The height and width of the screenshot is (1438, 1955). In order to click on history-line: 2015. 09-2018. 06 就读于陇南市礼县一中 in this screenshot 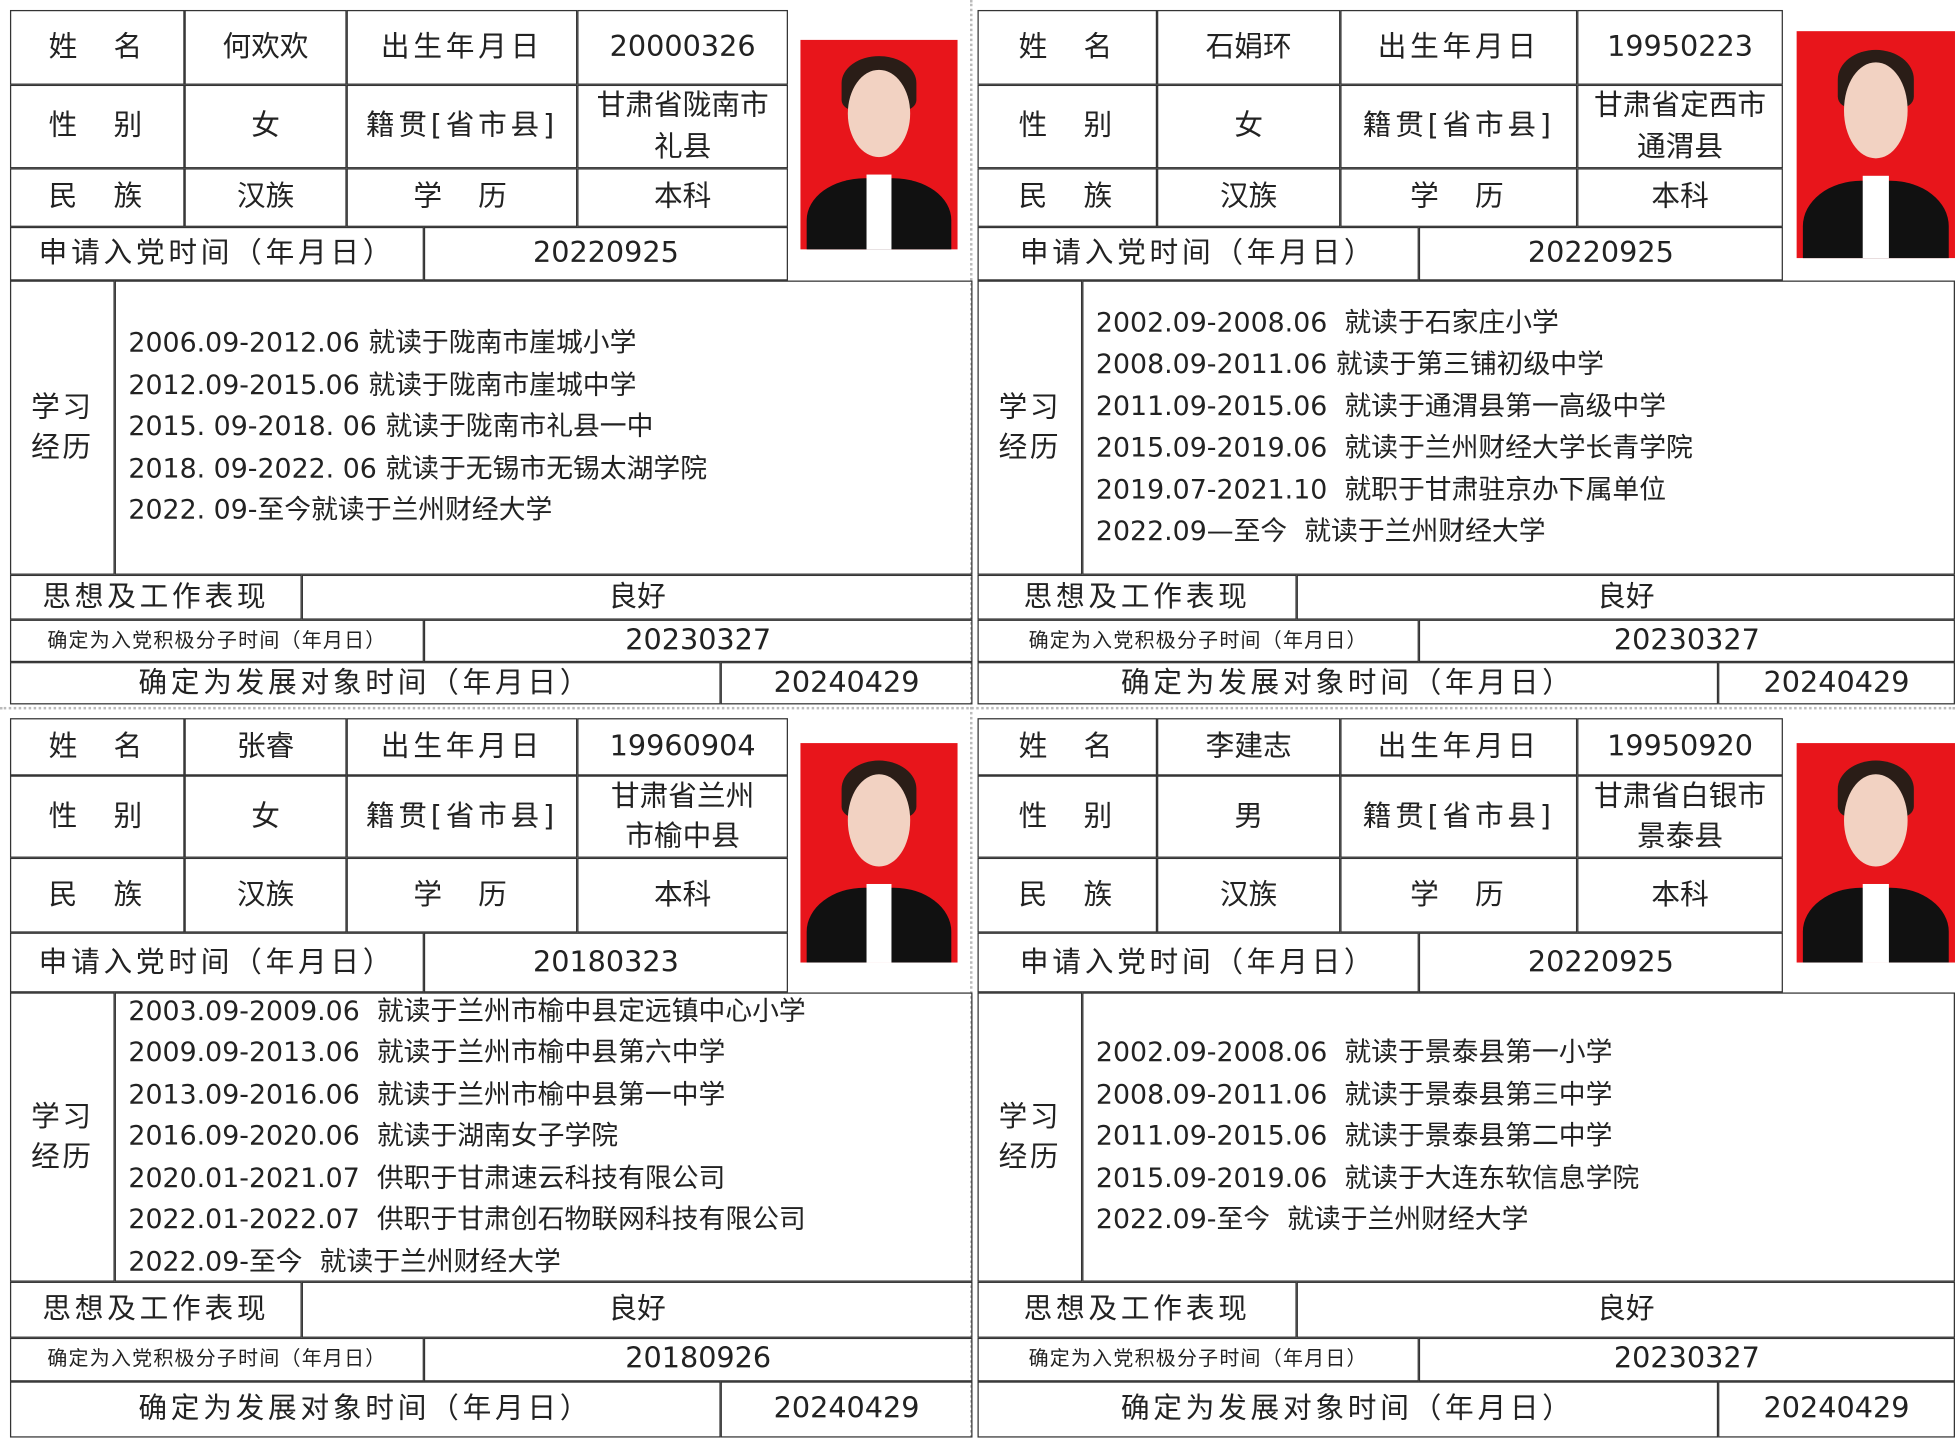, I will do `click(391, 427)`.